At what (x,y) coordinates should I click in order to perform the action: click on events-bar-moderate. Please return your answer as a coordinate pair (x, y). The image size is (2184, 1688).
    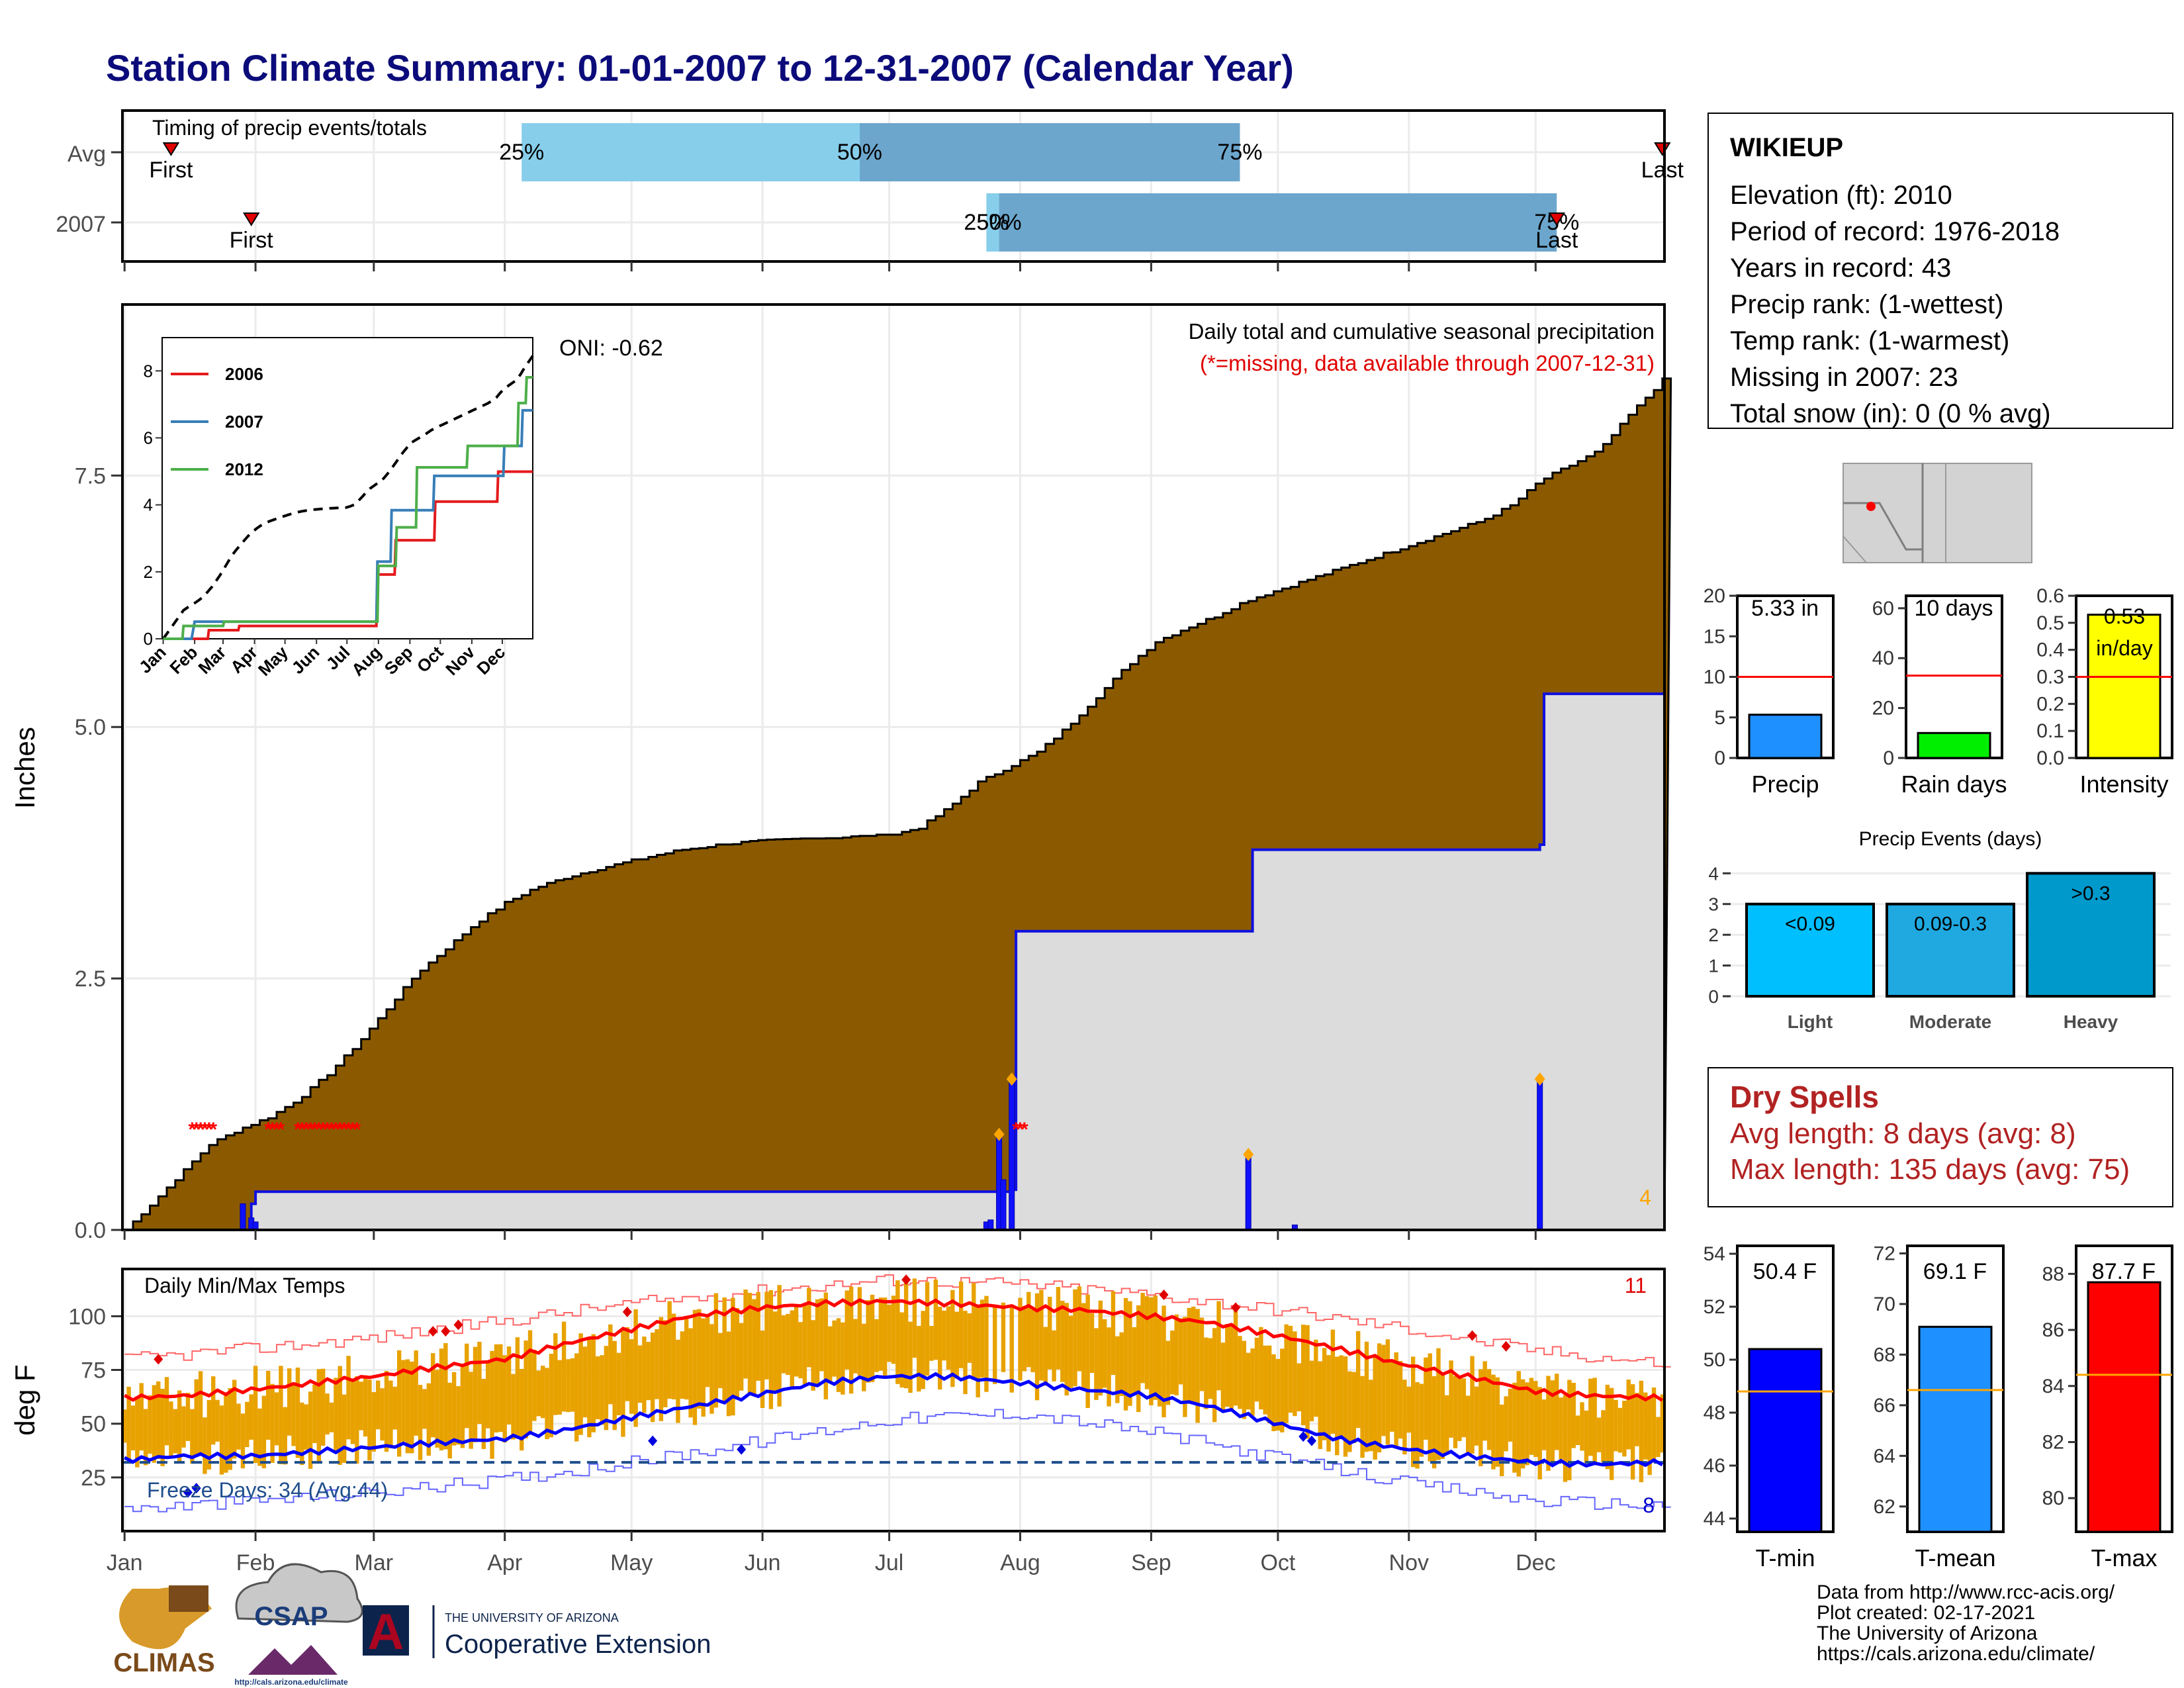
    Looking at the image, I should click on (1951, 950).